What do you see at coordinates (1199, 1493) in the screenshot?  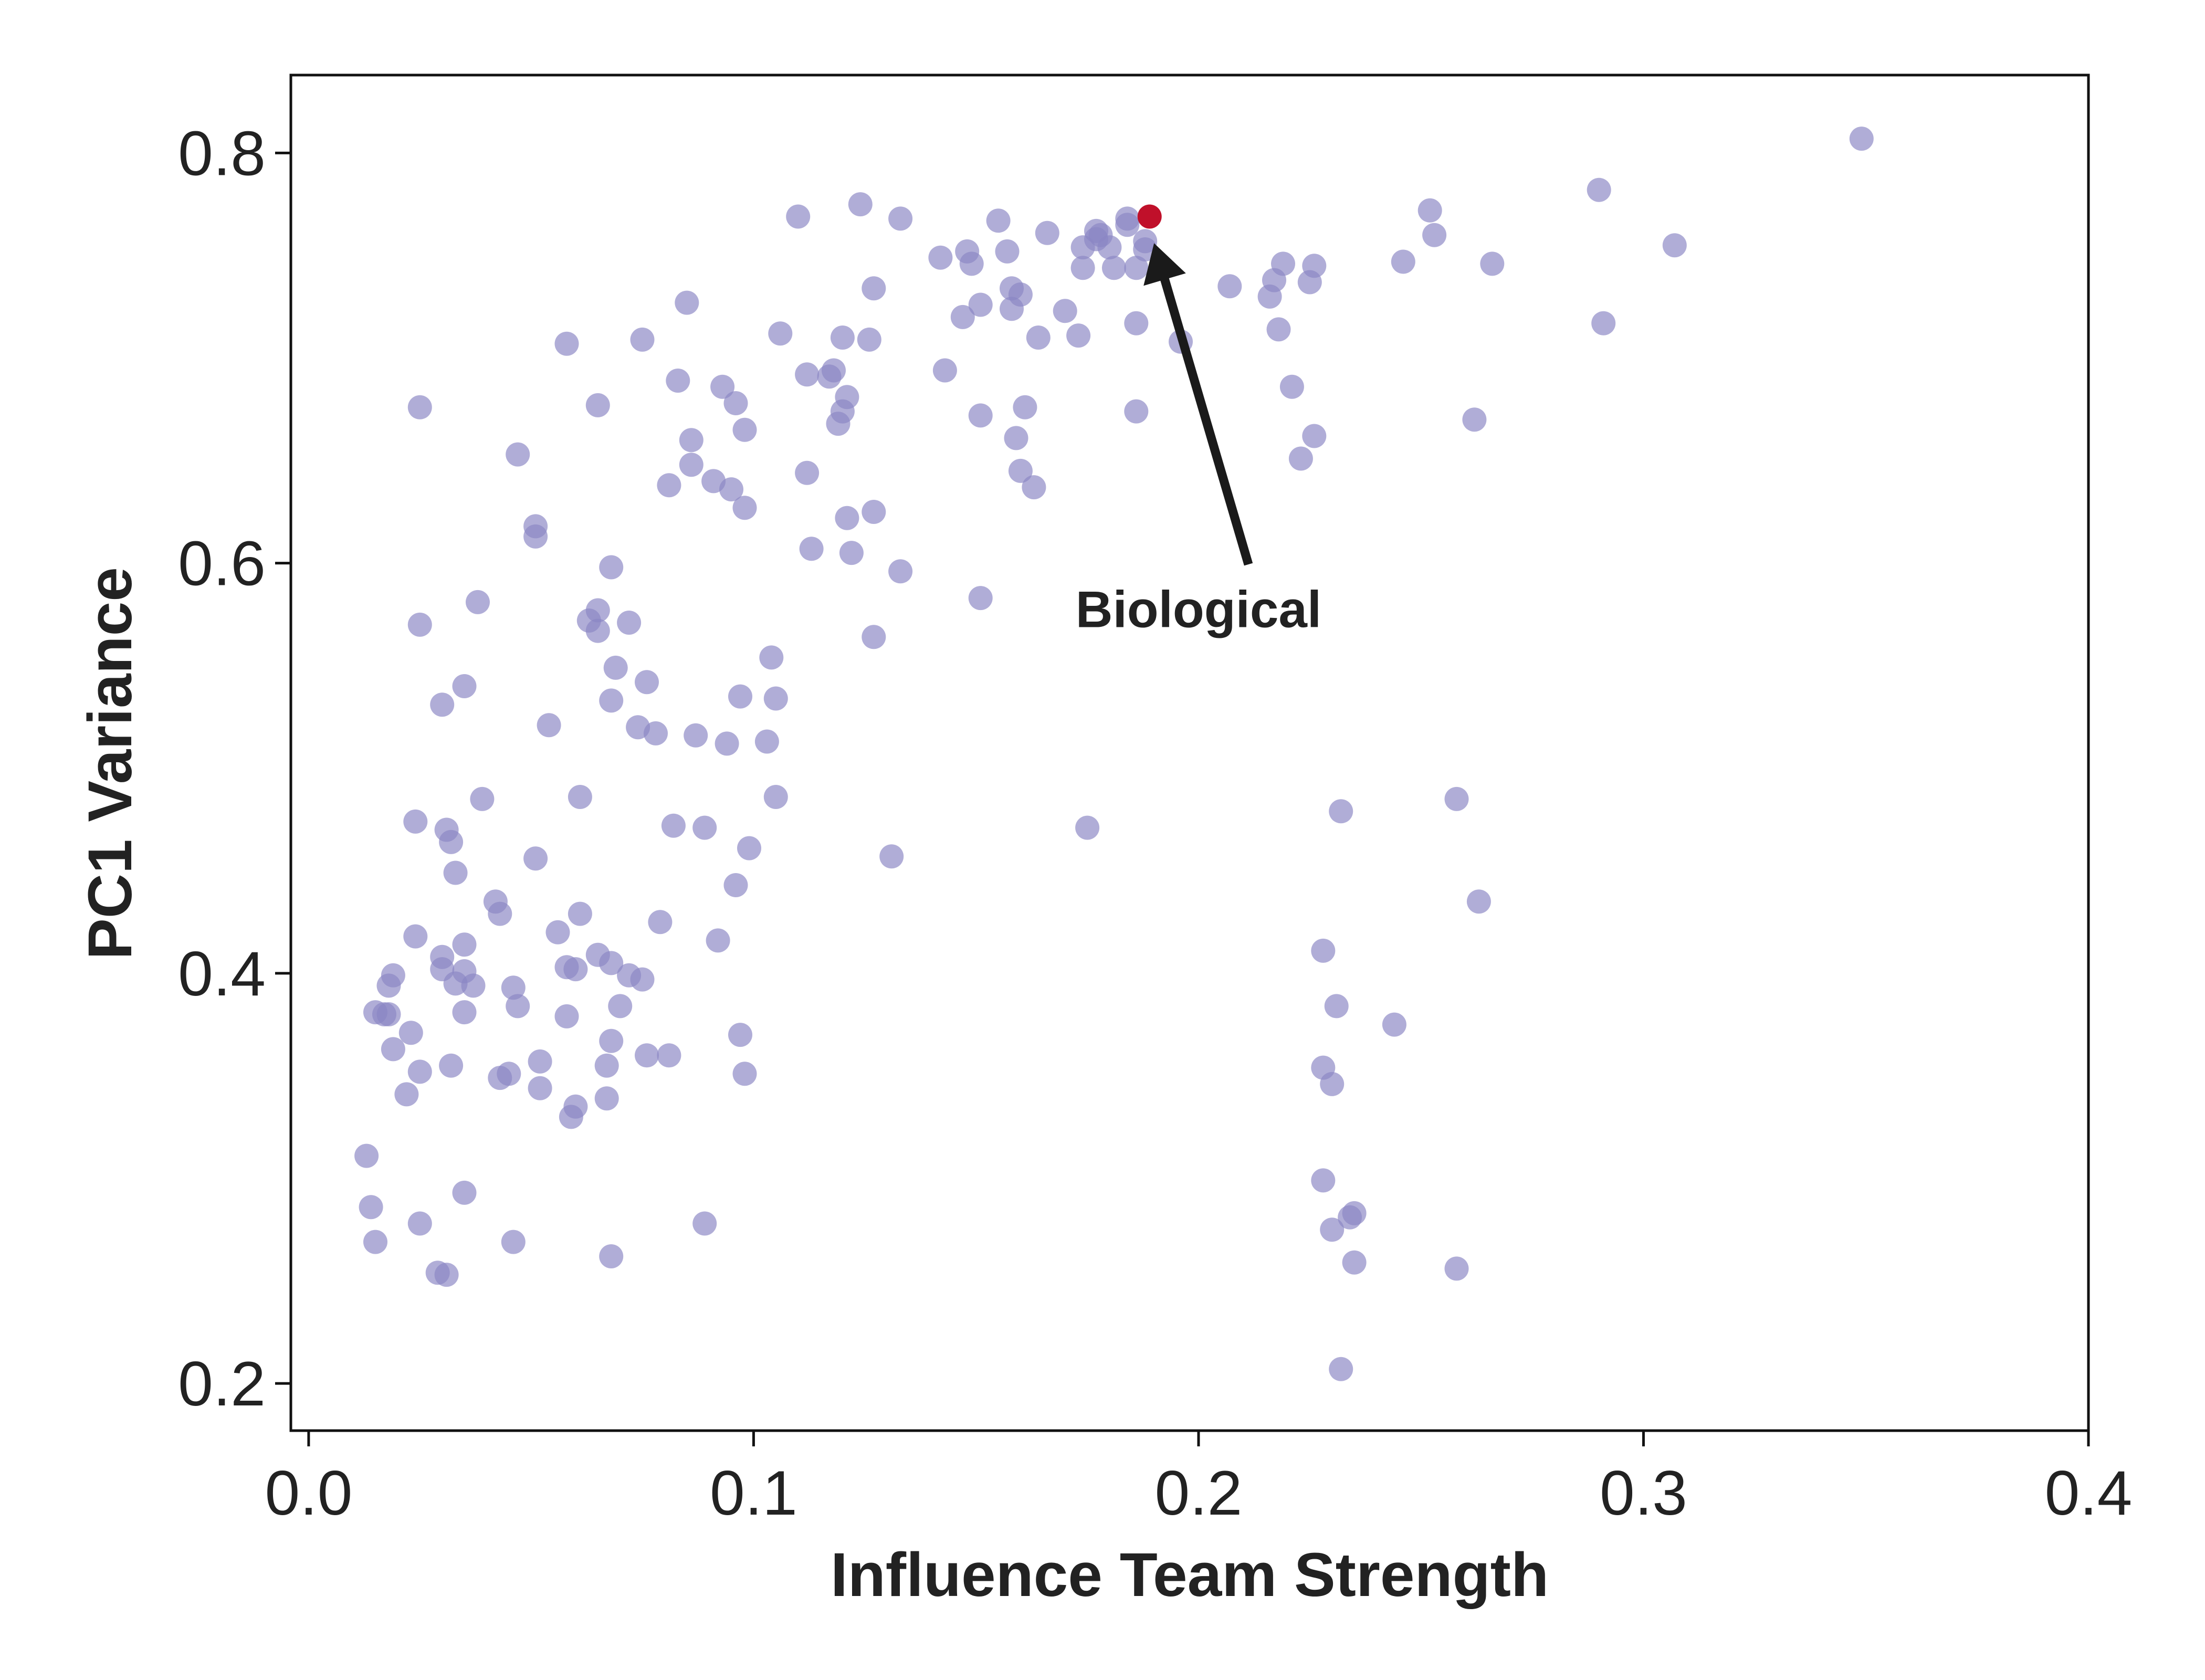 I see `x-tick-label: 0.2` at bounding box center [1199, 1493].